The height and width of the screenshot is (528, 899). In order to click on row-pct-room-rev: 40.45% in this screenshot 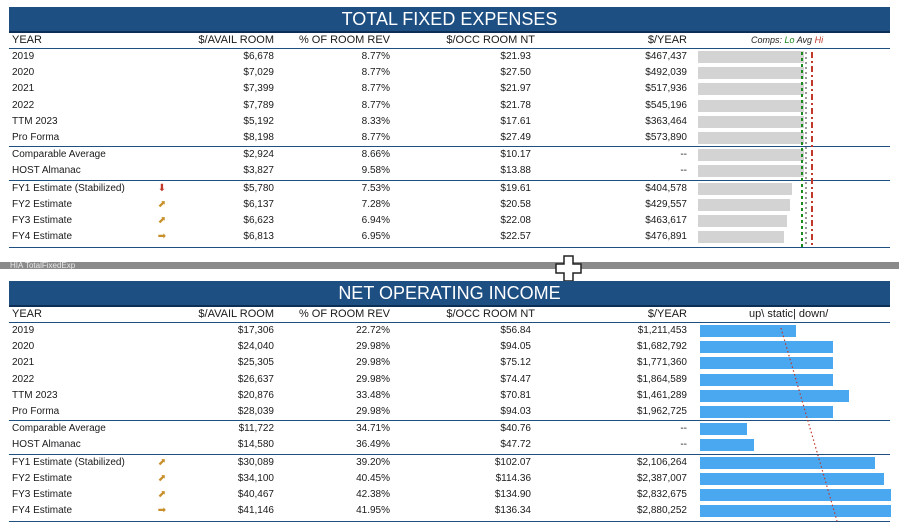, I will do `click(373, 478)`.